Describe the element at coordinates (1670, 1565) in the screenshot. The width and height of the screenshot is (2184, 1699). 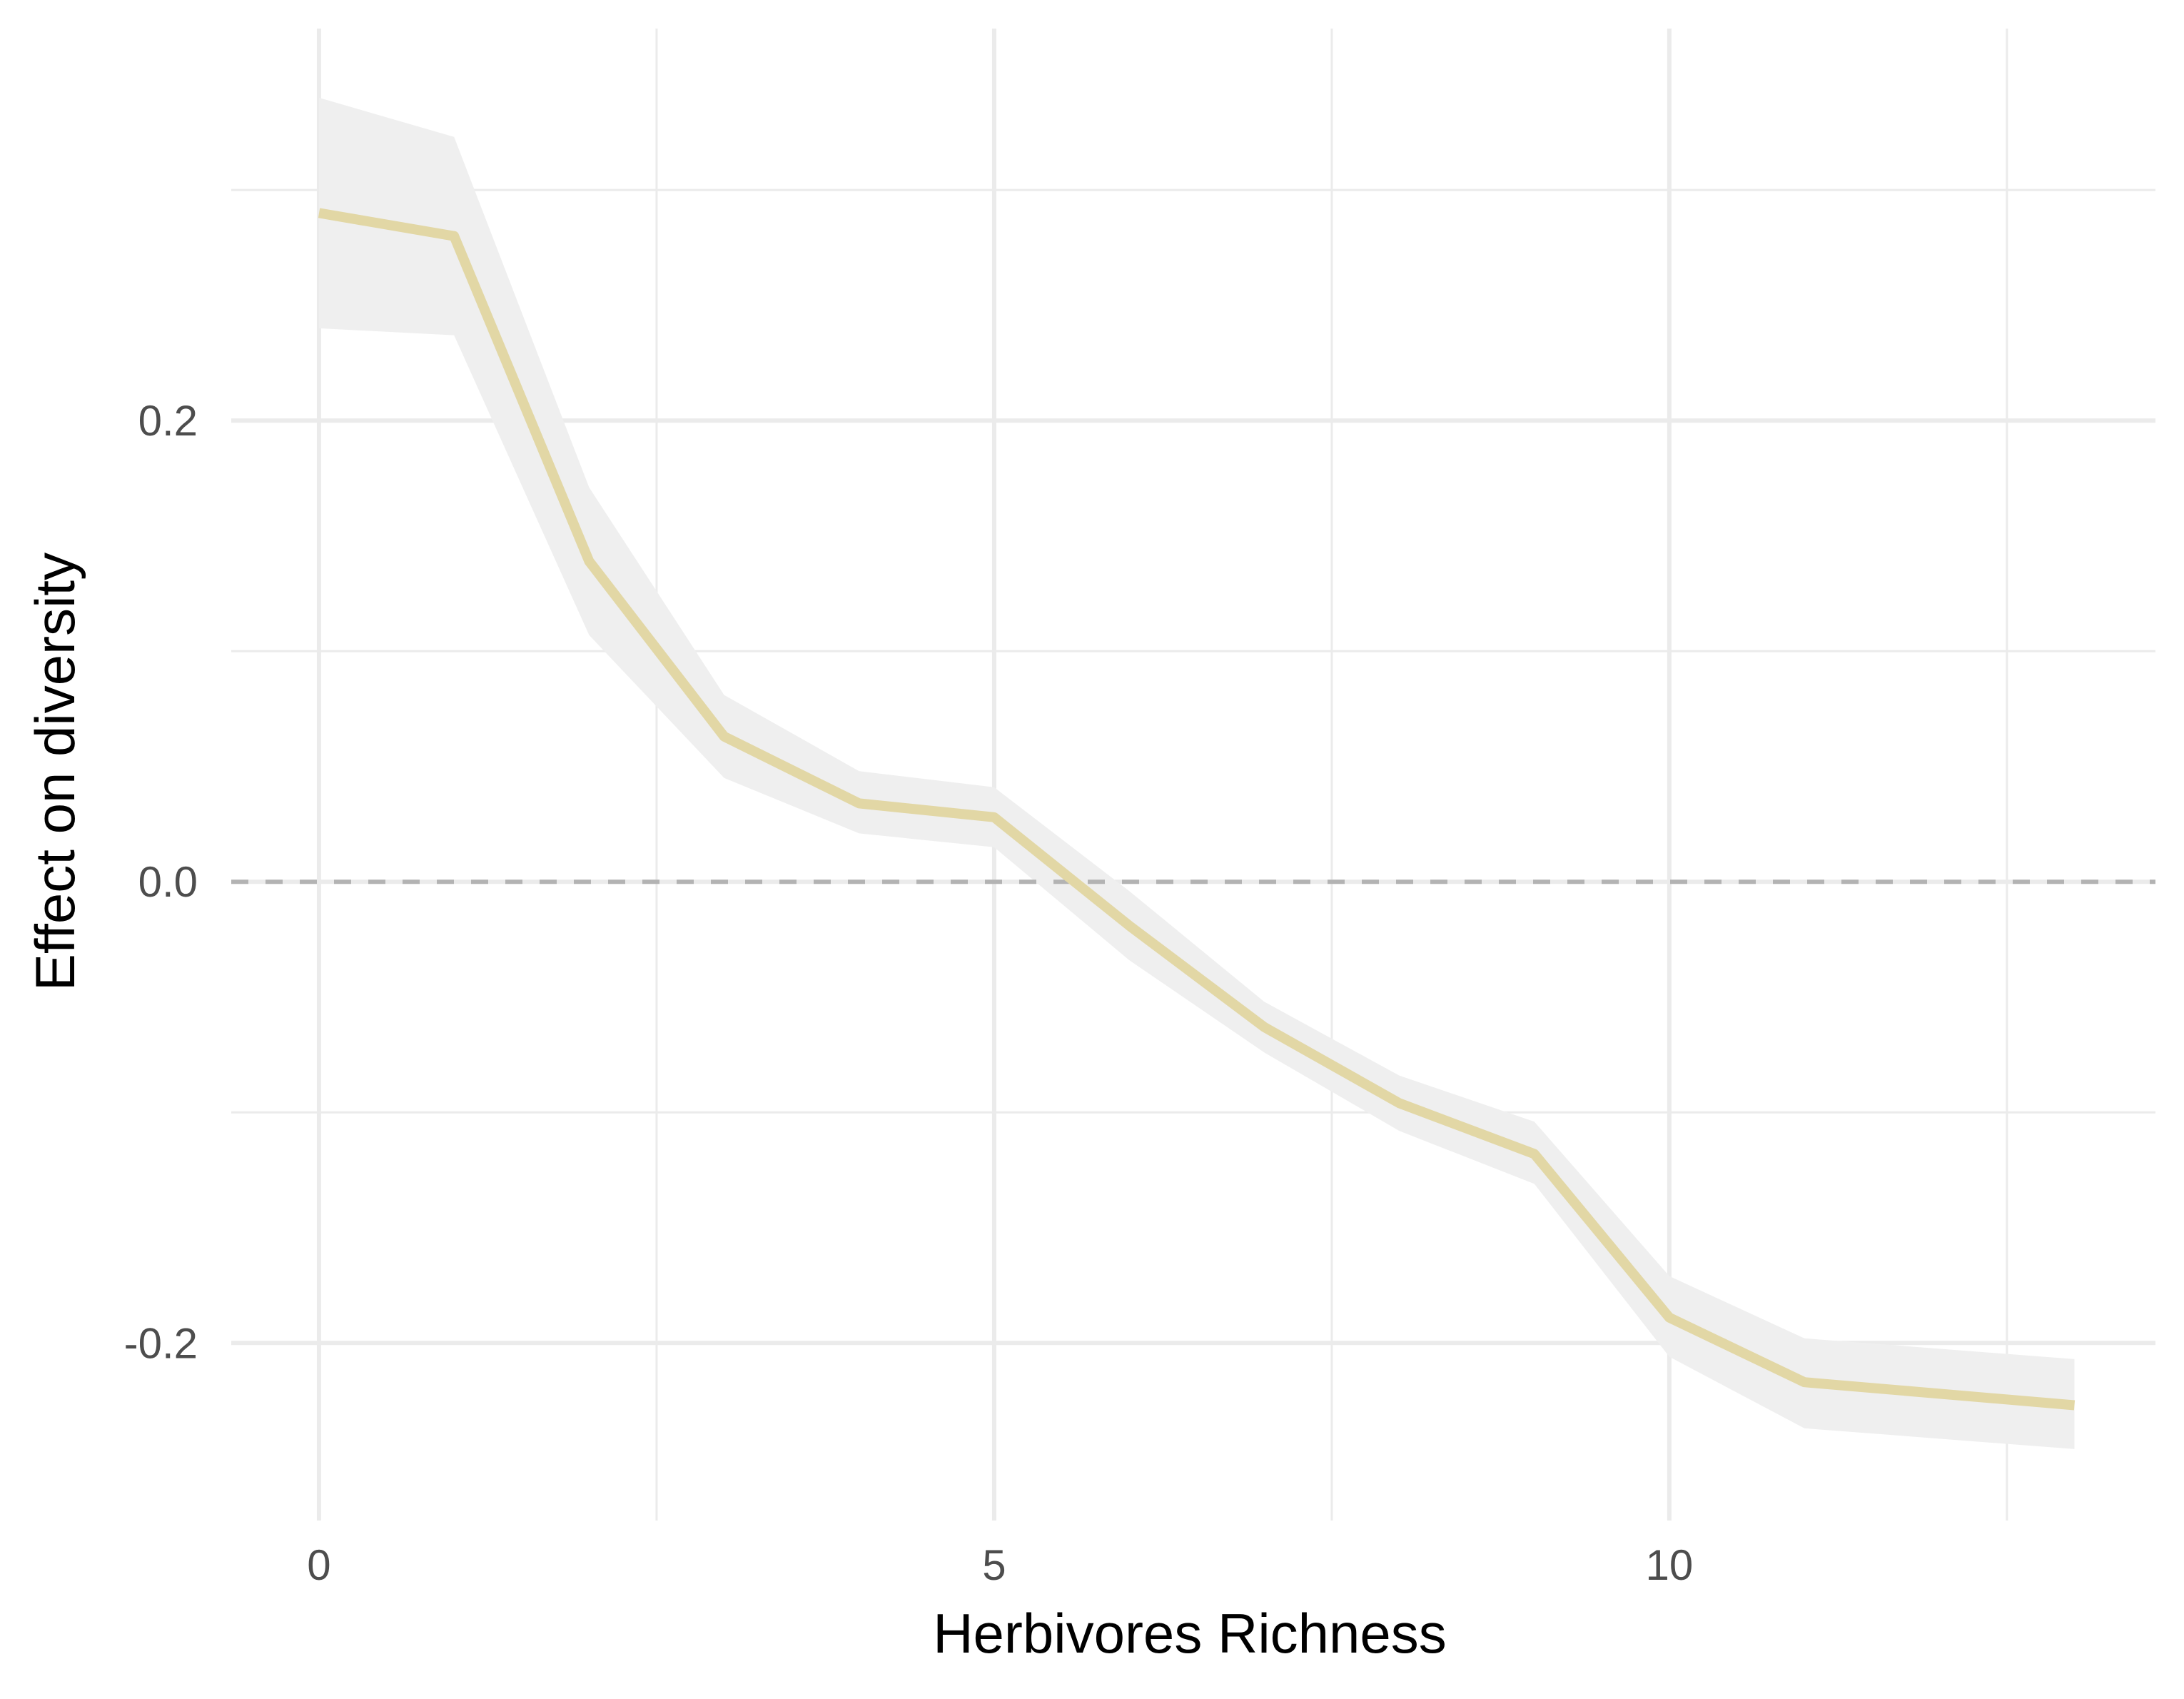
I see `x-tick-label: 10` at that location.